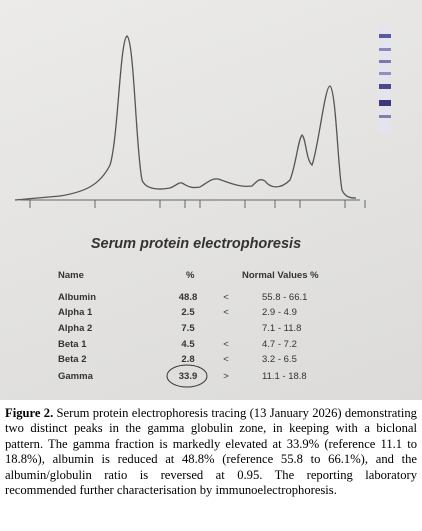 The width and height of the screenshot is (422, 531). What do you see at coordinates (197, 204) in the screenshot?
I see `fraction-ticks` at bounding box center [197, 204].